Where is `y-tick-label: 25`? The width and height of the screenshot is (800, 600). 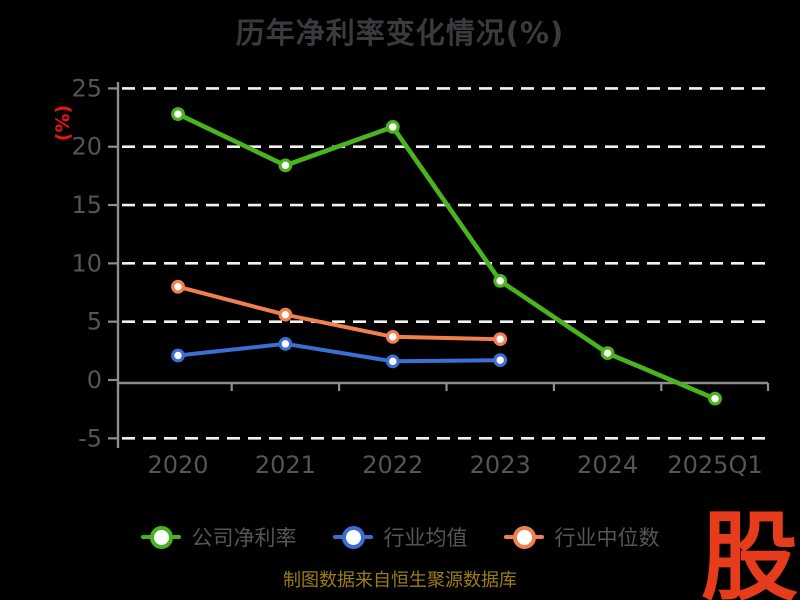
y-tick-label: 25 is located at coordinates (86, 88).